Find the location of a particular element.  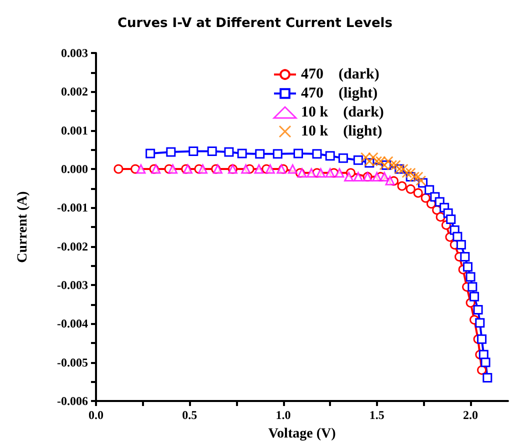

y-axis-title: Current (A) is located at coordinates (23, 226).